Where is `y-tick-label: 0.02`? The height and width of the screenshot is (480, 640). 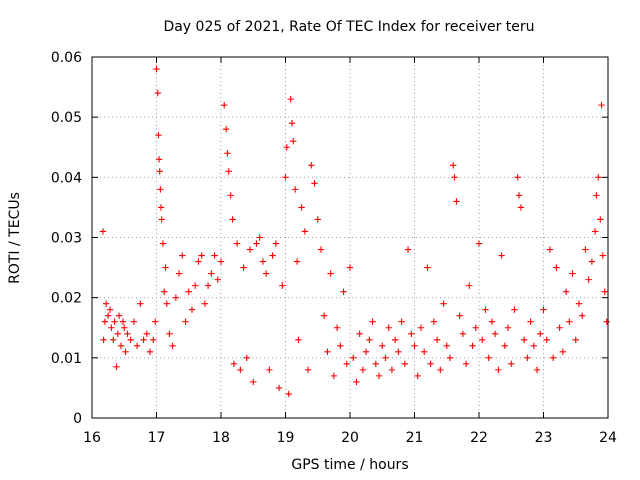
y-tick-label: 0.02 is located at coordinates (66, 299).